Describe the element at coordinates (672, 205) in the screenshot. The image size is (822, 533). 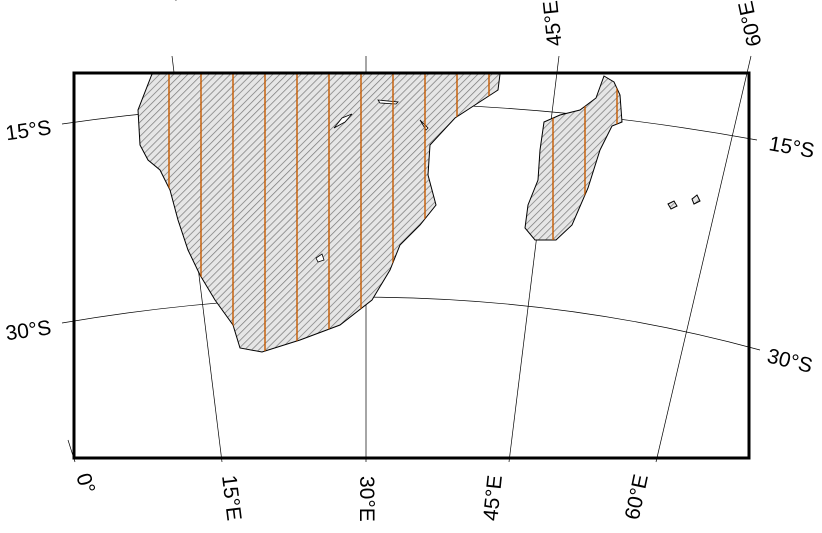
I see `mauritius-island` at that location.